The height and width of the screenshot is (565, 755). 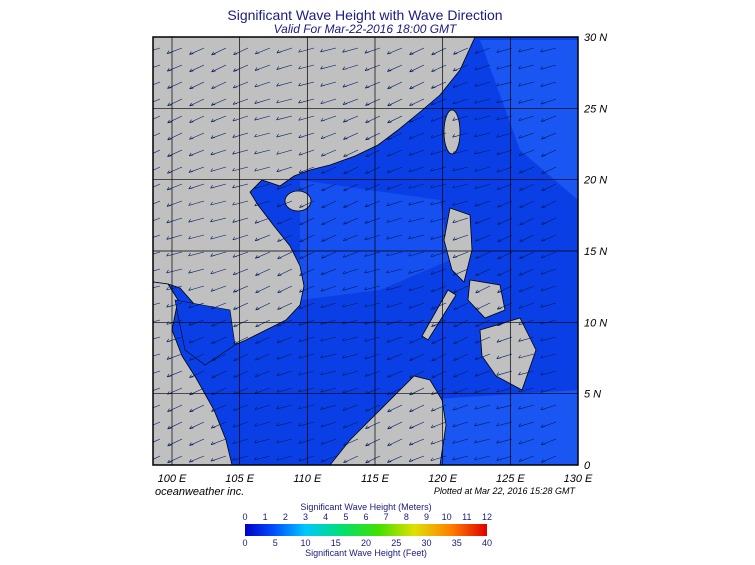 I want to click on lat-label: 5 N, so click(x=592, y=395).